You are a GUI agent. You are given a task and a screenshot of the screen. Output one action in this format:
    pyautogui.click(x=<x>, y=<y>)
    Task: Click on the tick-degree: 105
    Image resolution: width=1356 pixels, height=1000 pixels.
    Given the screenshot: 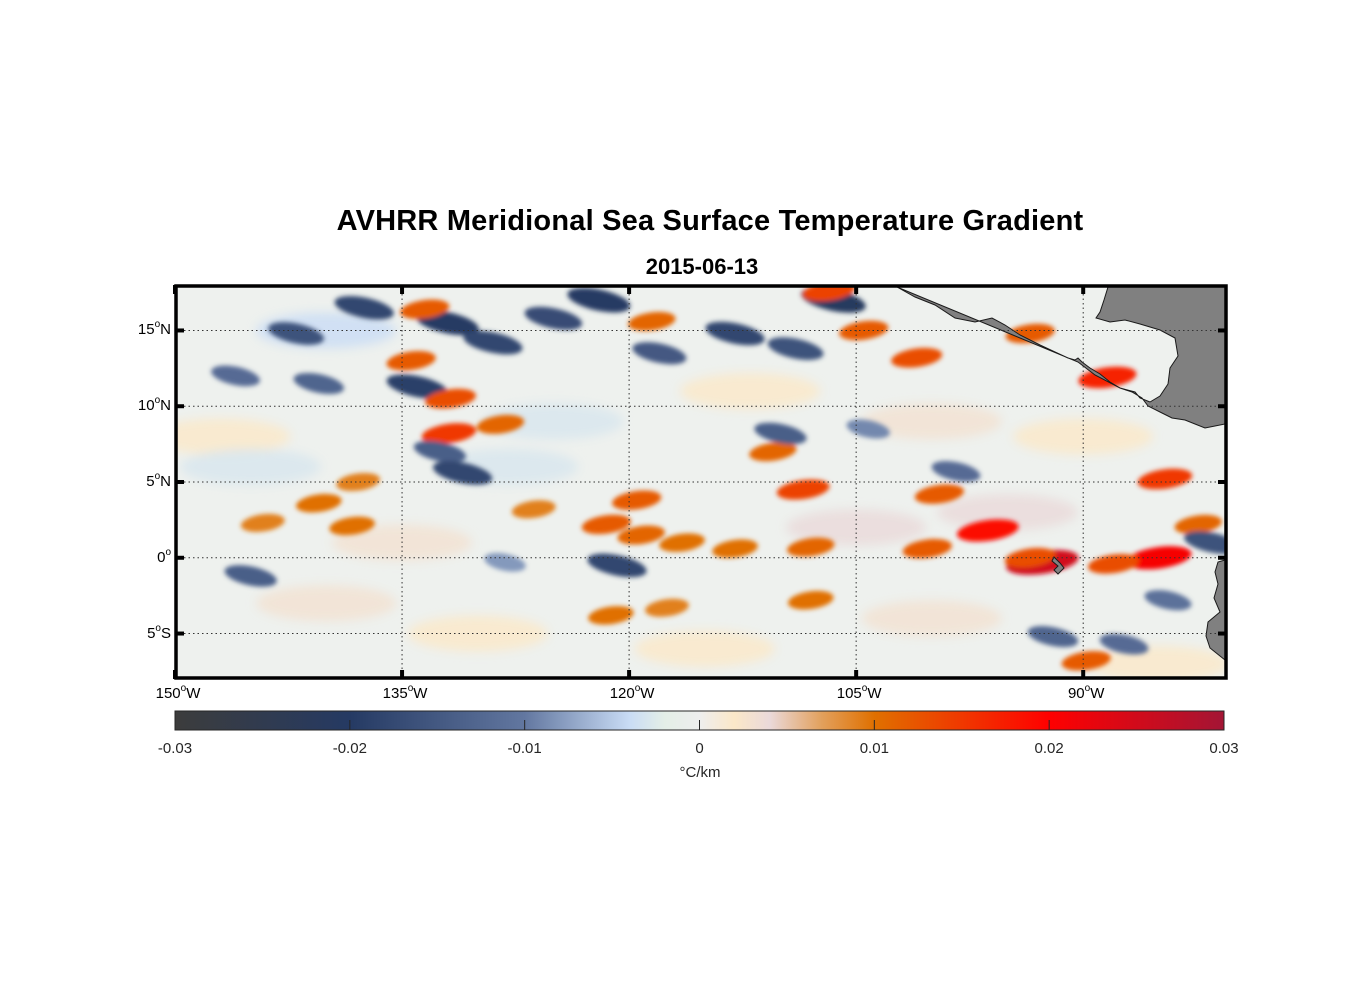 What is the action you would take?
    pyautogui.click(x=849, y=693)
    